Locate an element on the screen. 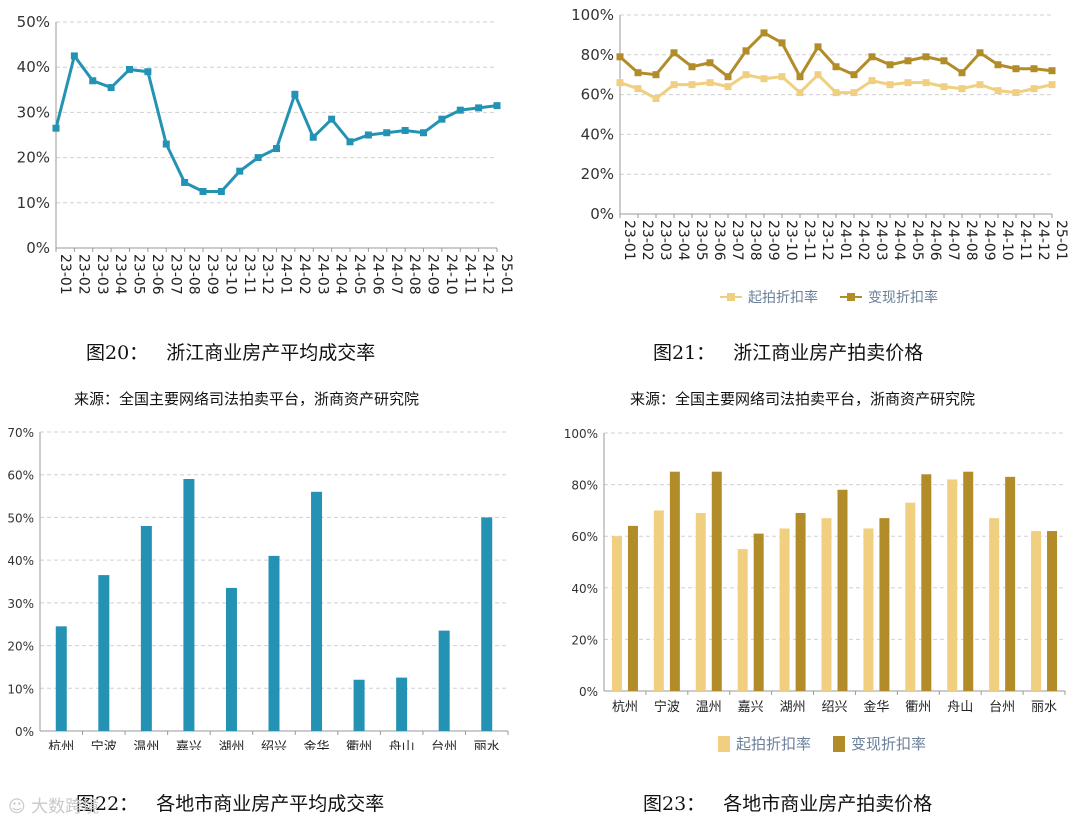  x-tick-label: 24-10 is located at coordinates (1007, 240).